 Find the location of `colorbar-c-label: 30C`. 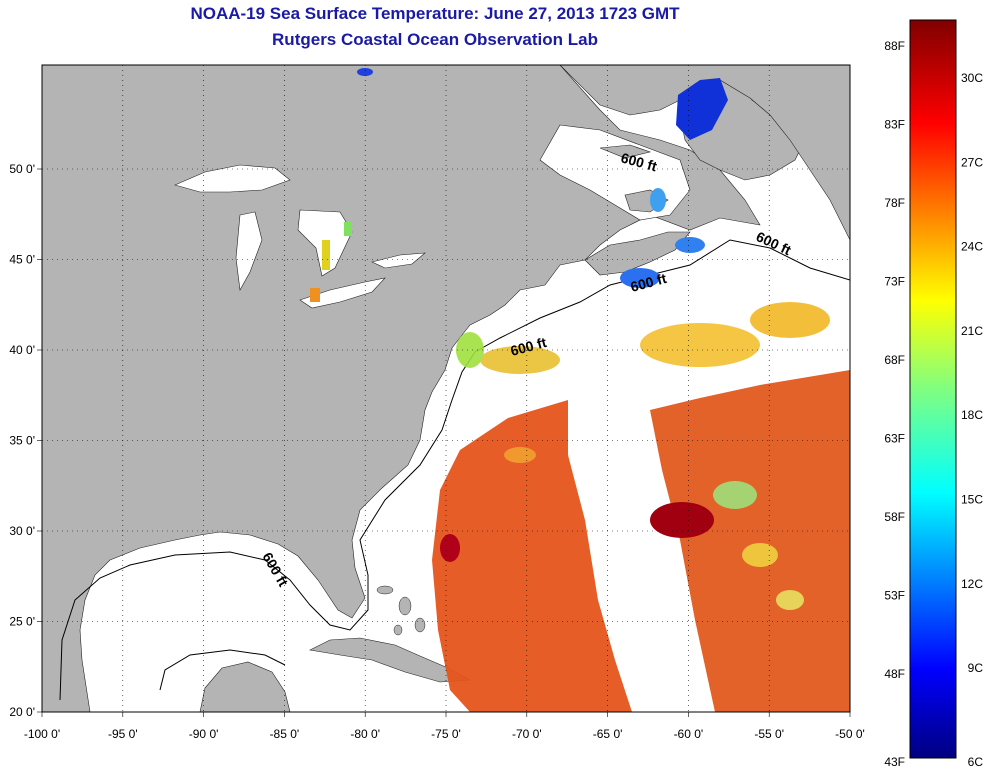

colorbar-c-label: 30C is located at coordinates (972, 78).